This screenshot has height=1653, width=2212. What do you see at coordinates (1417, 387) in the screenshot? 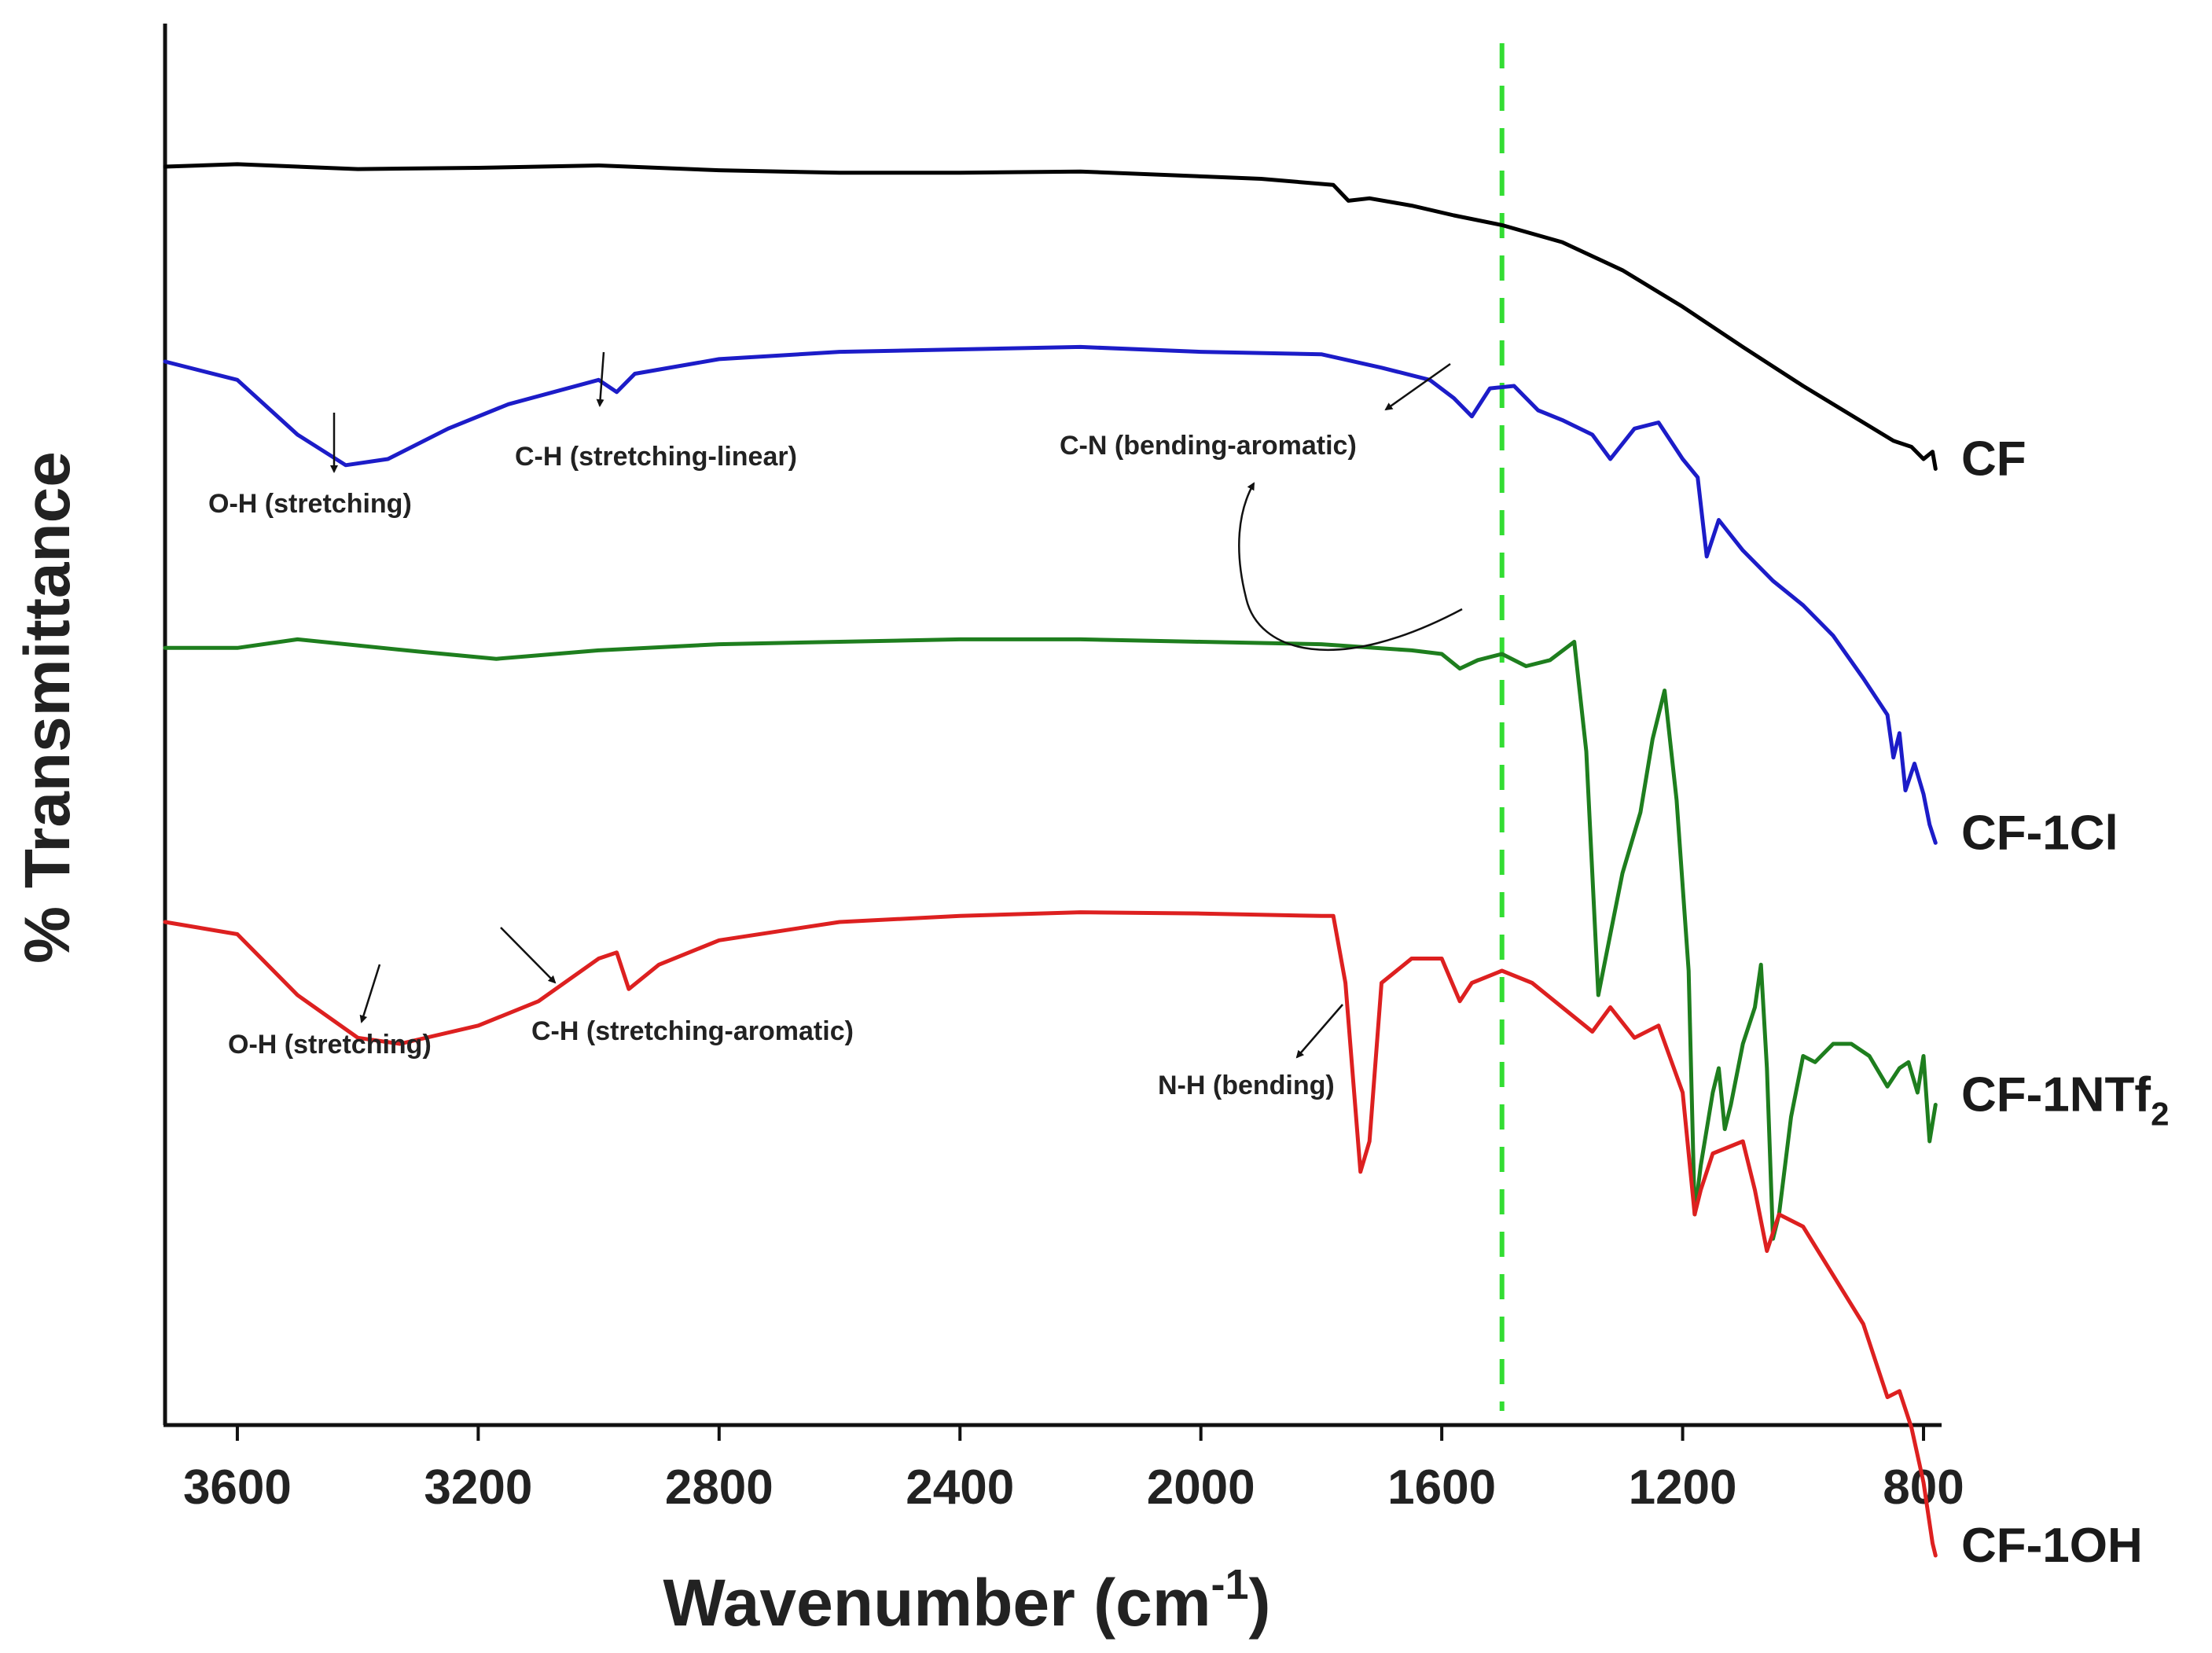
I see `arrow-cn-bending-aromatic` at bounding box center [1417, 387].